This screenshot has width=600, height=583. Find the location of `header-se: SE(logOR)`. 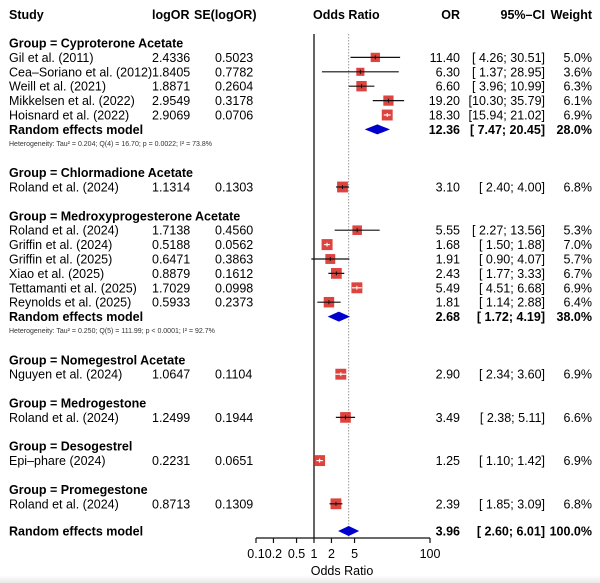

header-se: SE(logOR) is located at coordinates (225, 15).